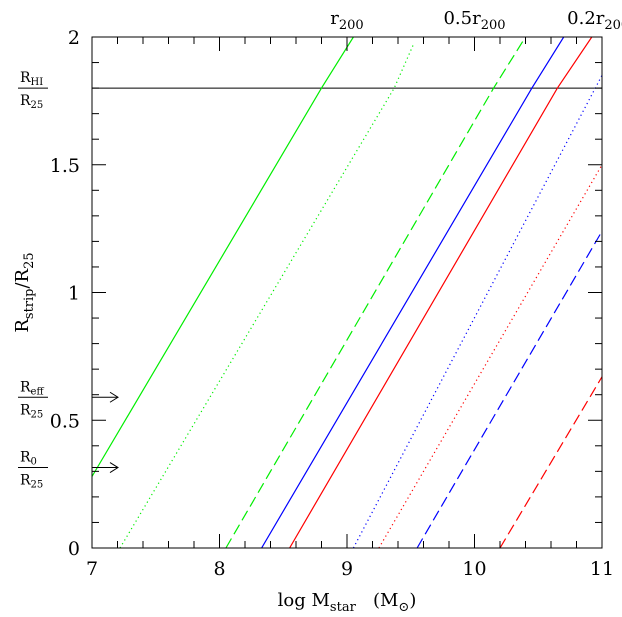 The width and height of the screenshot is (622, 617). Describe the element at coordinates (28, 459) in the screenshot. I see `ratio-numerator: R0` at that location.